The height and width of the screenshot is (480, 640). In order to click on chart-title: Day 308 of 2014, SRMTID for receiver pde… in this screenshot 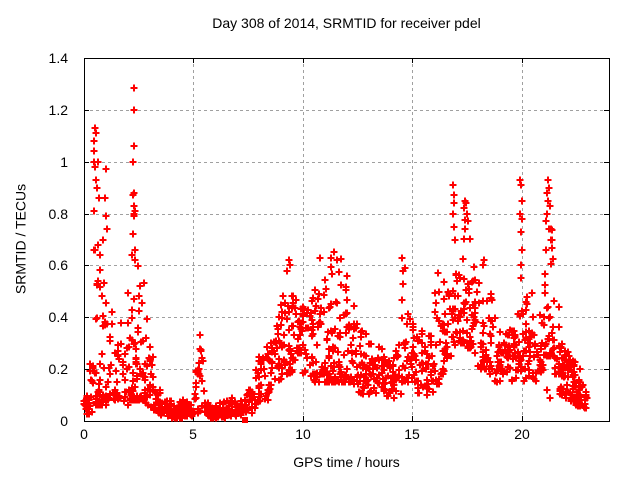, I will do `click(346, 23)`.